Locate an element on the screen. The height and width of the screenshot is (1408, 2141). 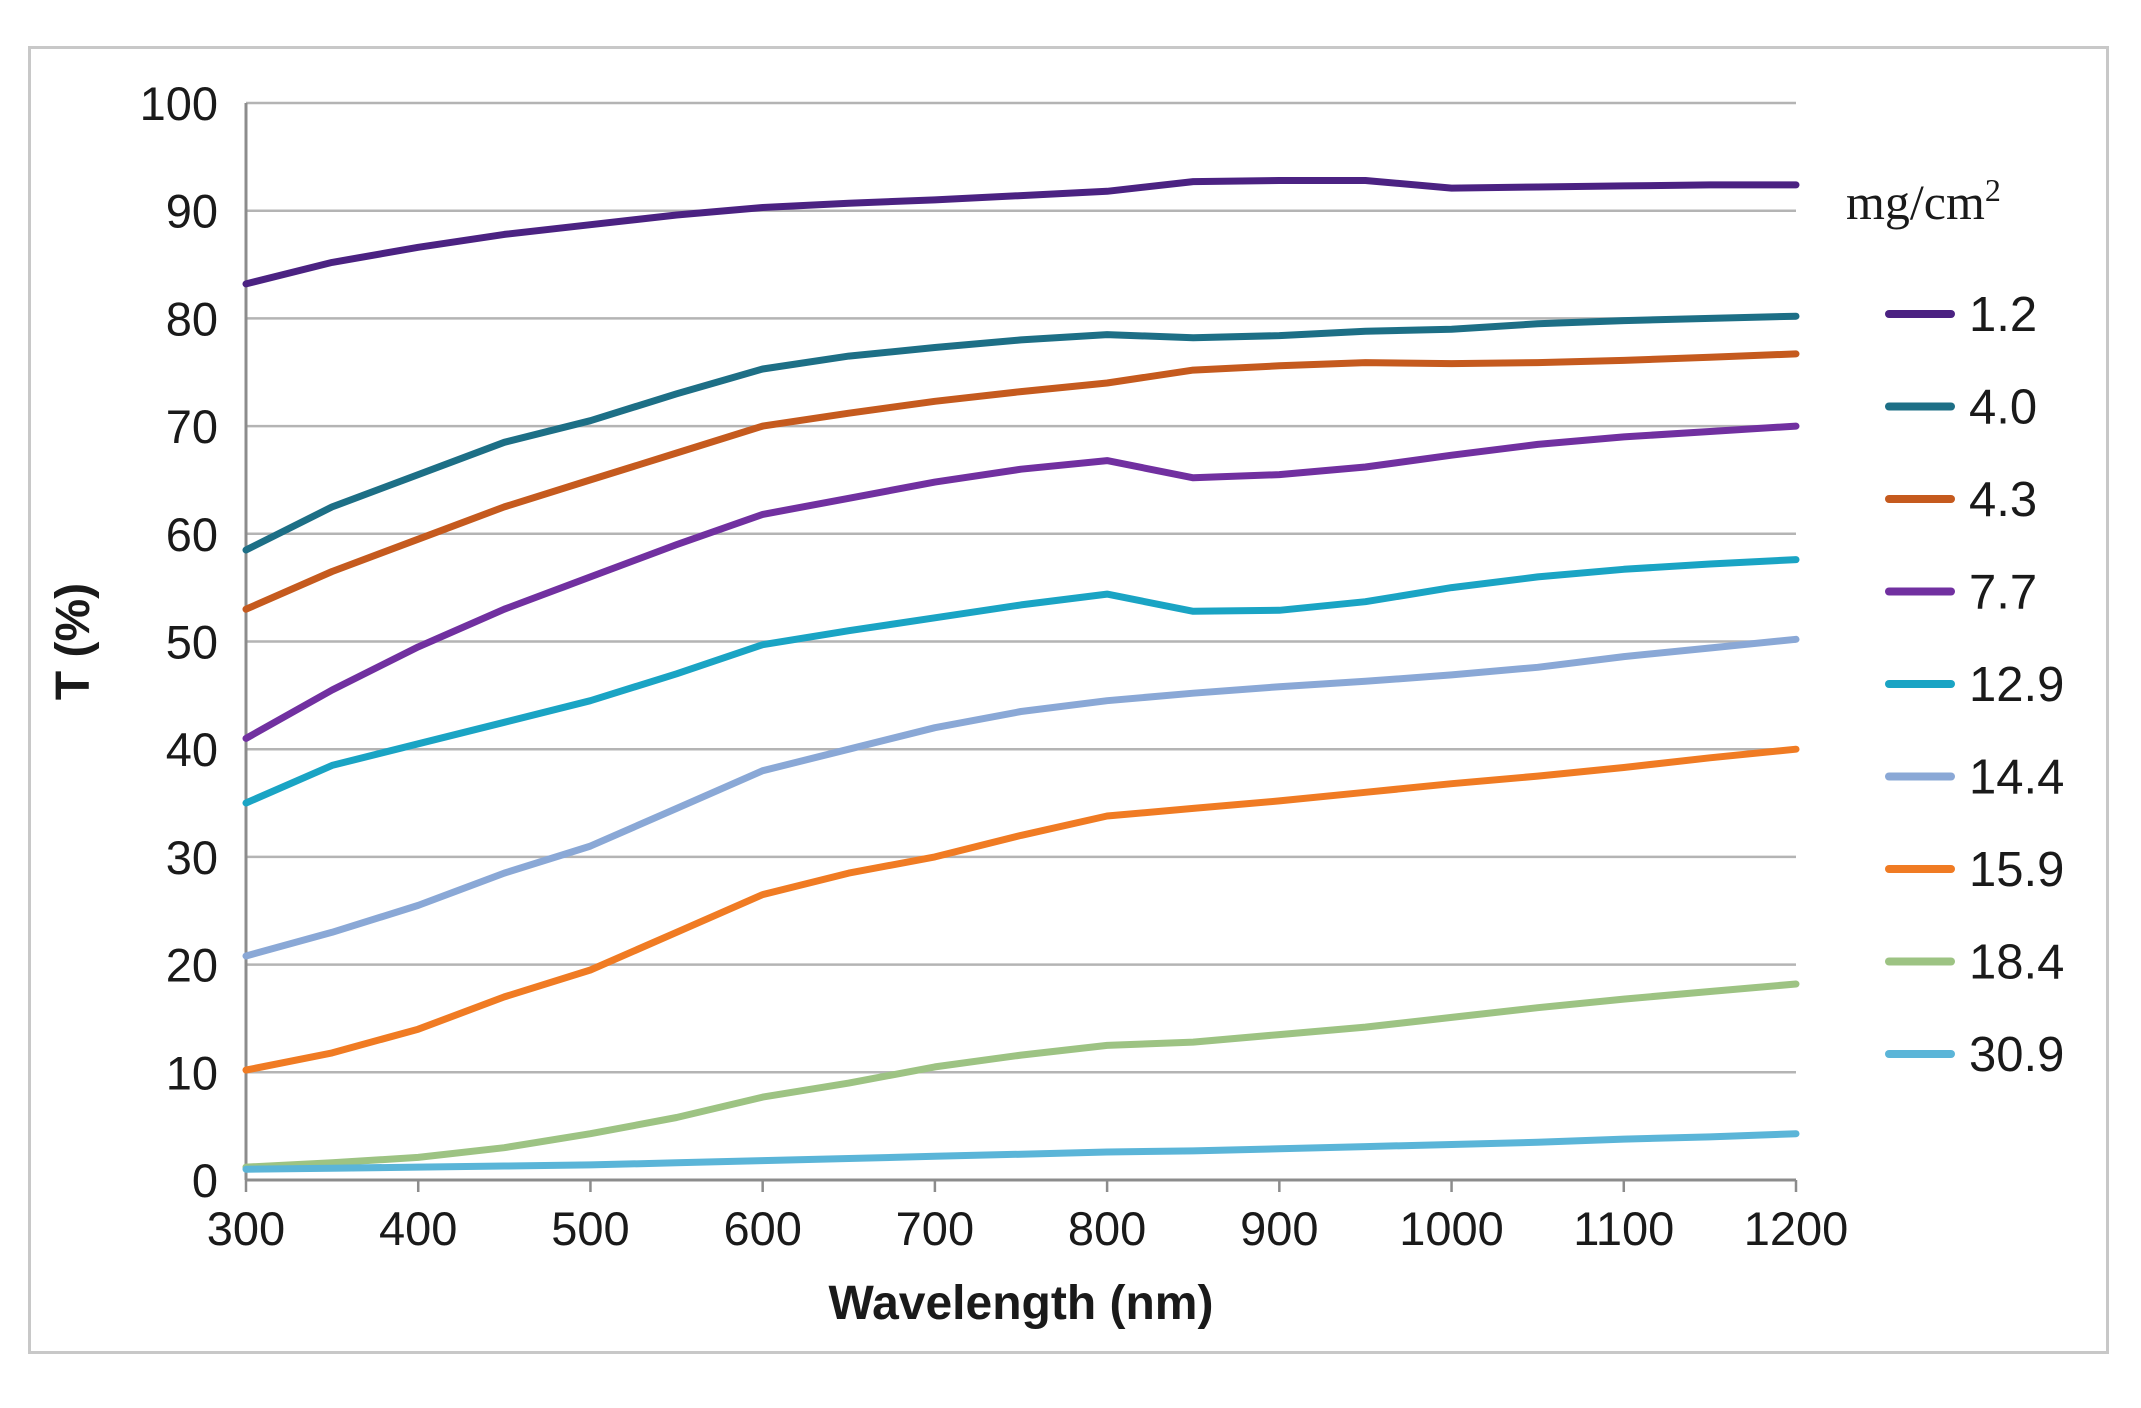
y-tick-label: 60 is located at coordinates (192, 534).